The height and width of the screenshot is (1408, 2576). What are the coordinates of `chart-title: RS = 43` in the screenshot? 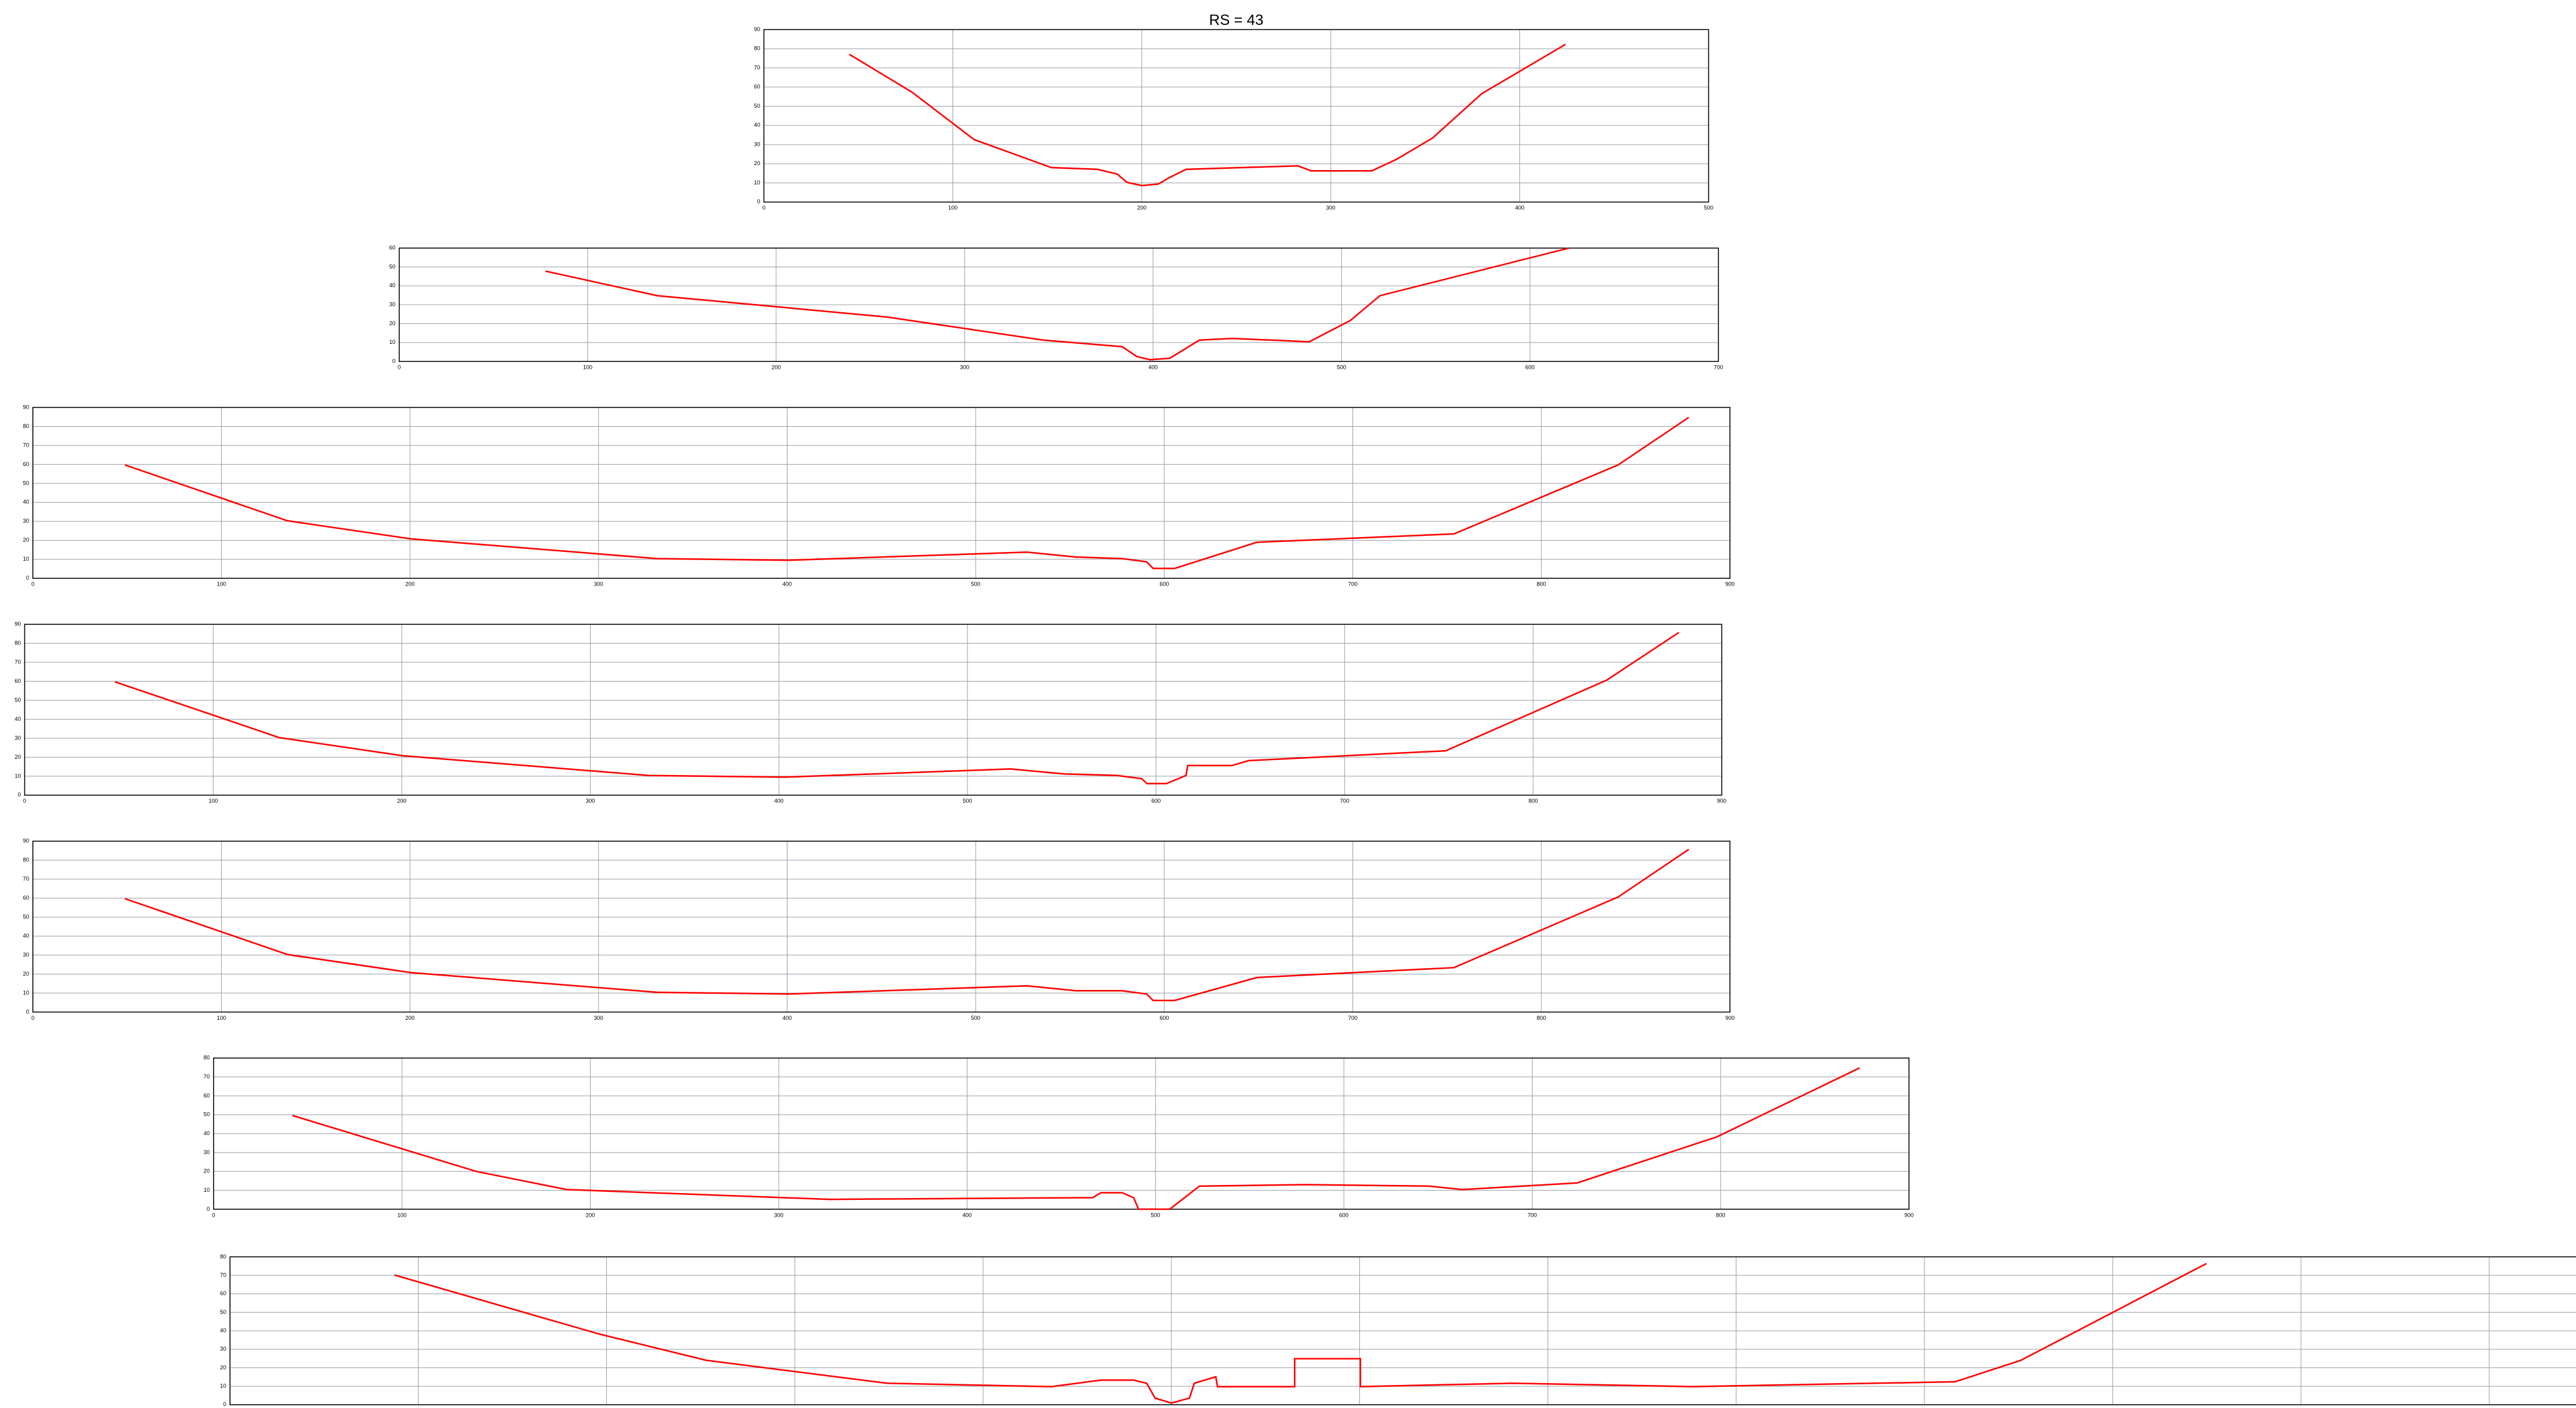 It's located at (1236, 20).